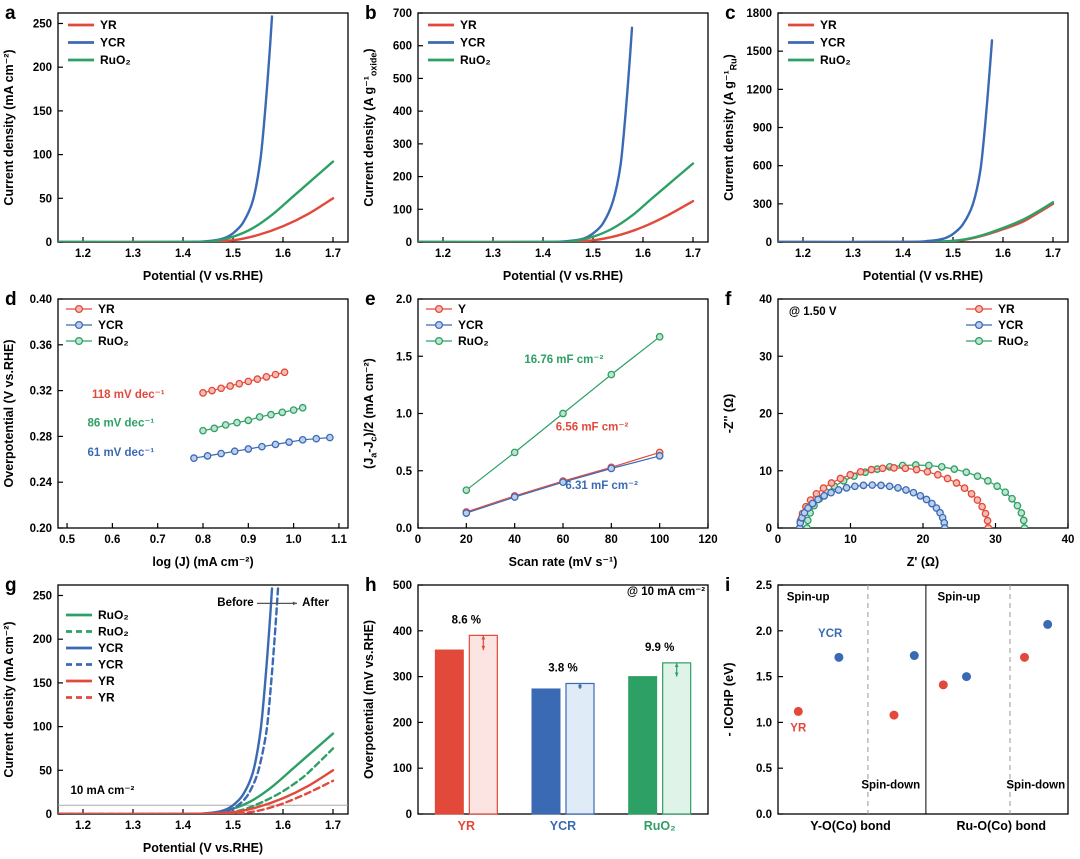 The image size is (1080, 859). I want to click on bar-after-RuO₂, so click(677, 738).